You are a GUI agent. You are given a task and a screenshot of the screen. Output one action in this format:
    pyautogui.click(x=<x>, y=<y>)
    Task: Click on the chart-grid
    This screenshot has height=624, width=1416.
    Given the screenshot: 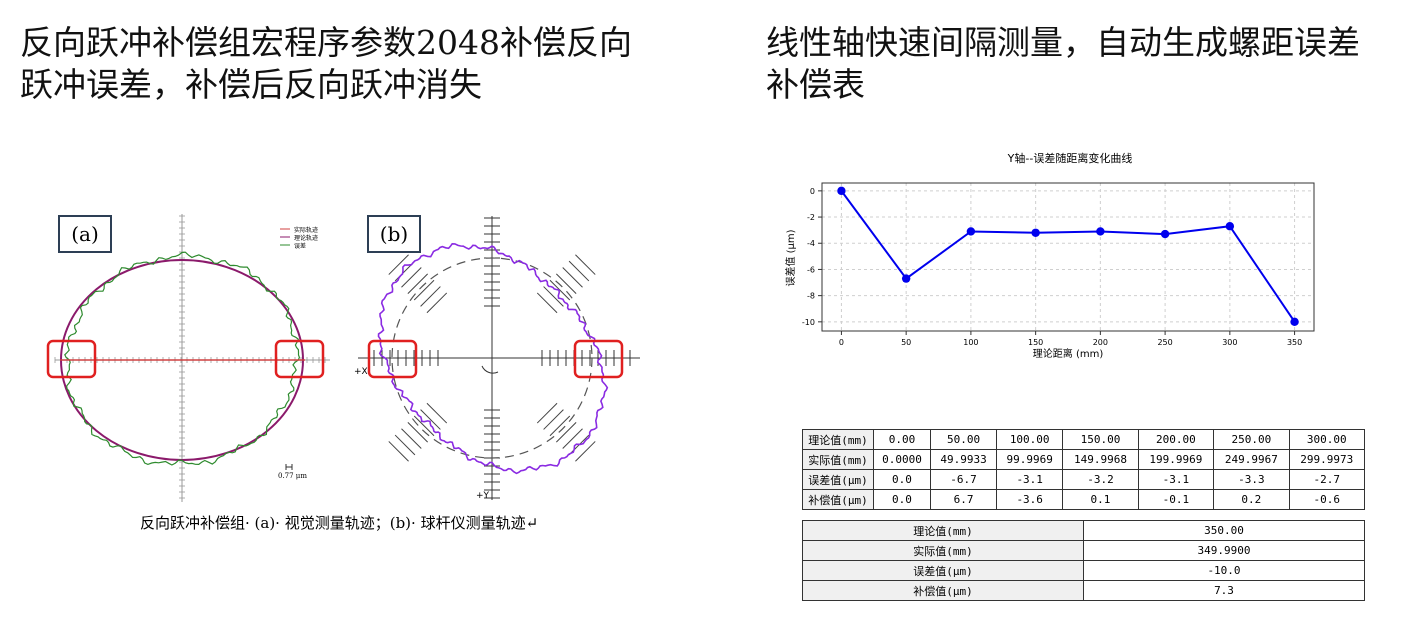 What is the action you would take?
    pyautogui.click(x=1068, y=257)
    